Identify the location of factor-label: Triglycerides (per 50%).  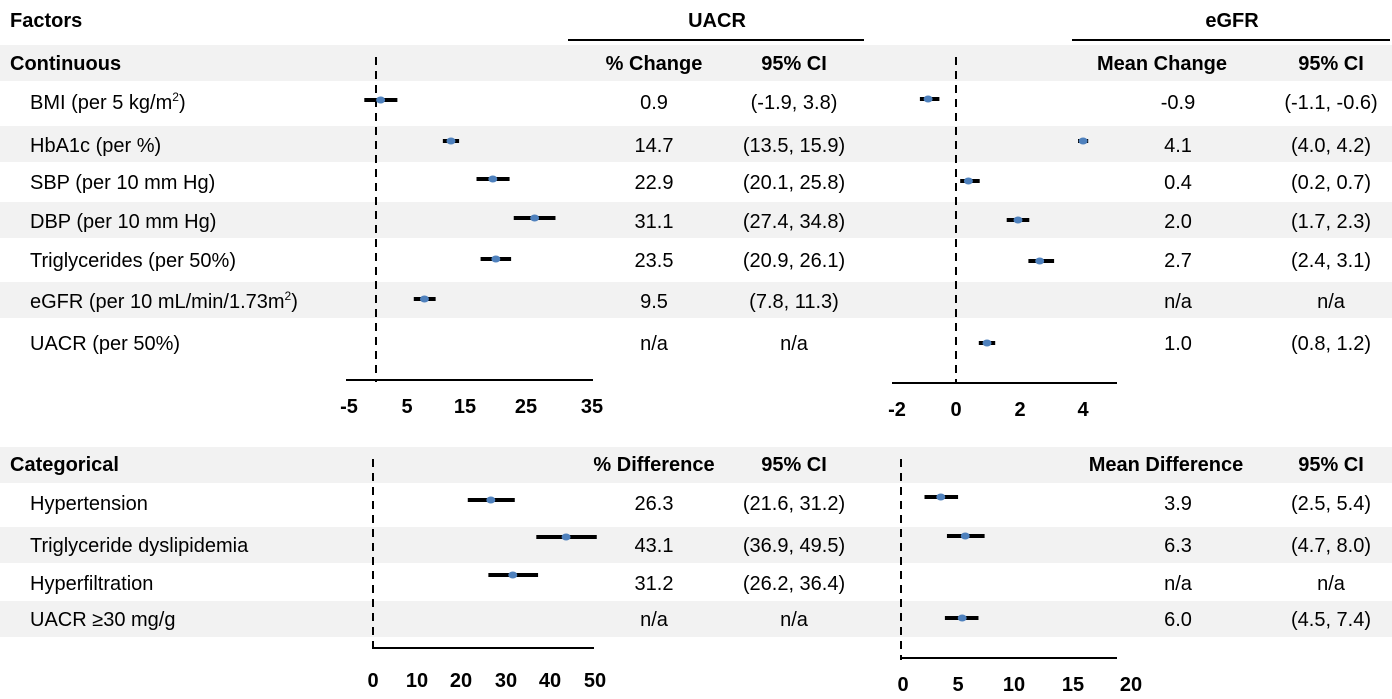
(133, 261).